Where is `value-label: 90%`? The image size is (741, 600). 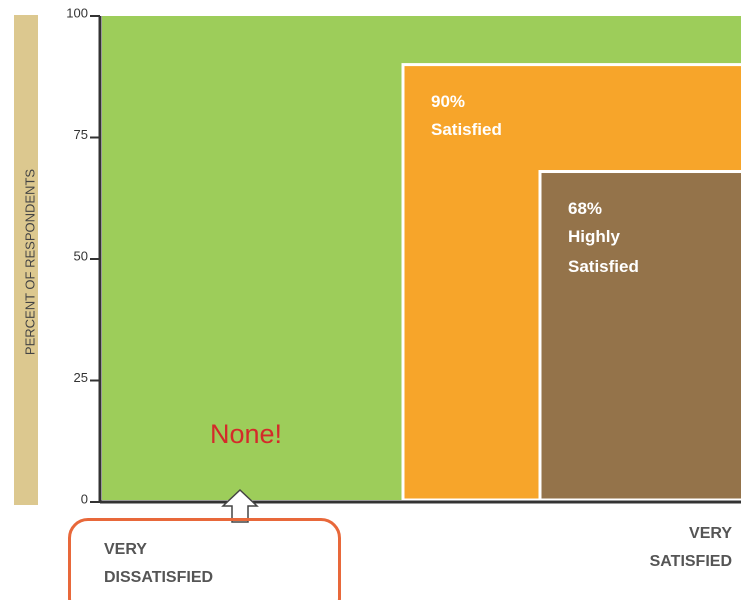 value-label: 90% is located at coordinates (448, 101).